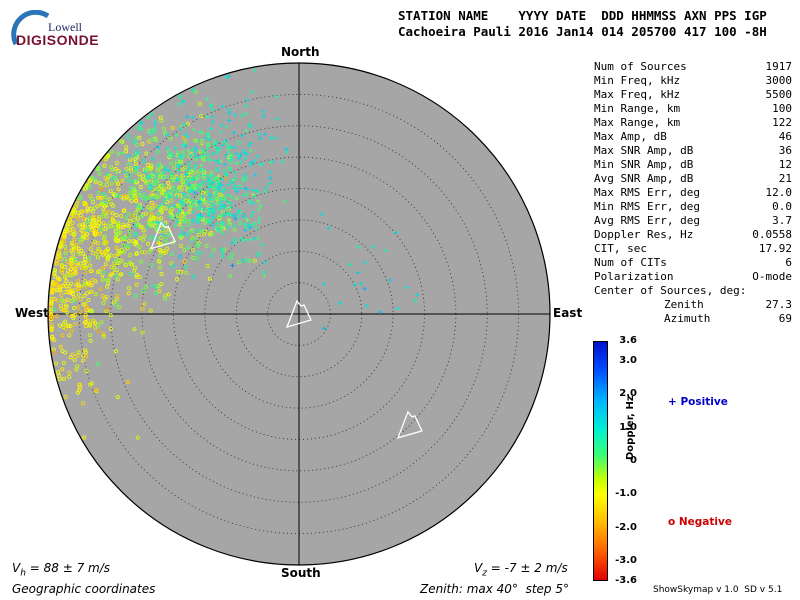  I want to click on velocity-marker-marker, so click(409, 424).